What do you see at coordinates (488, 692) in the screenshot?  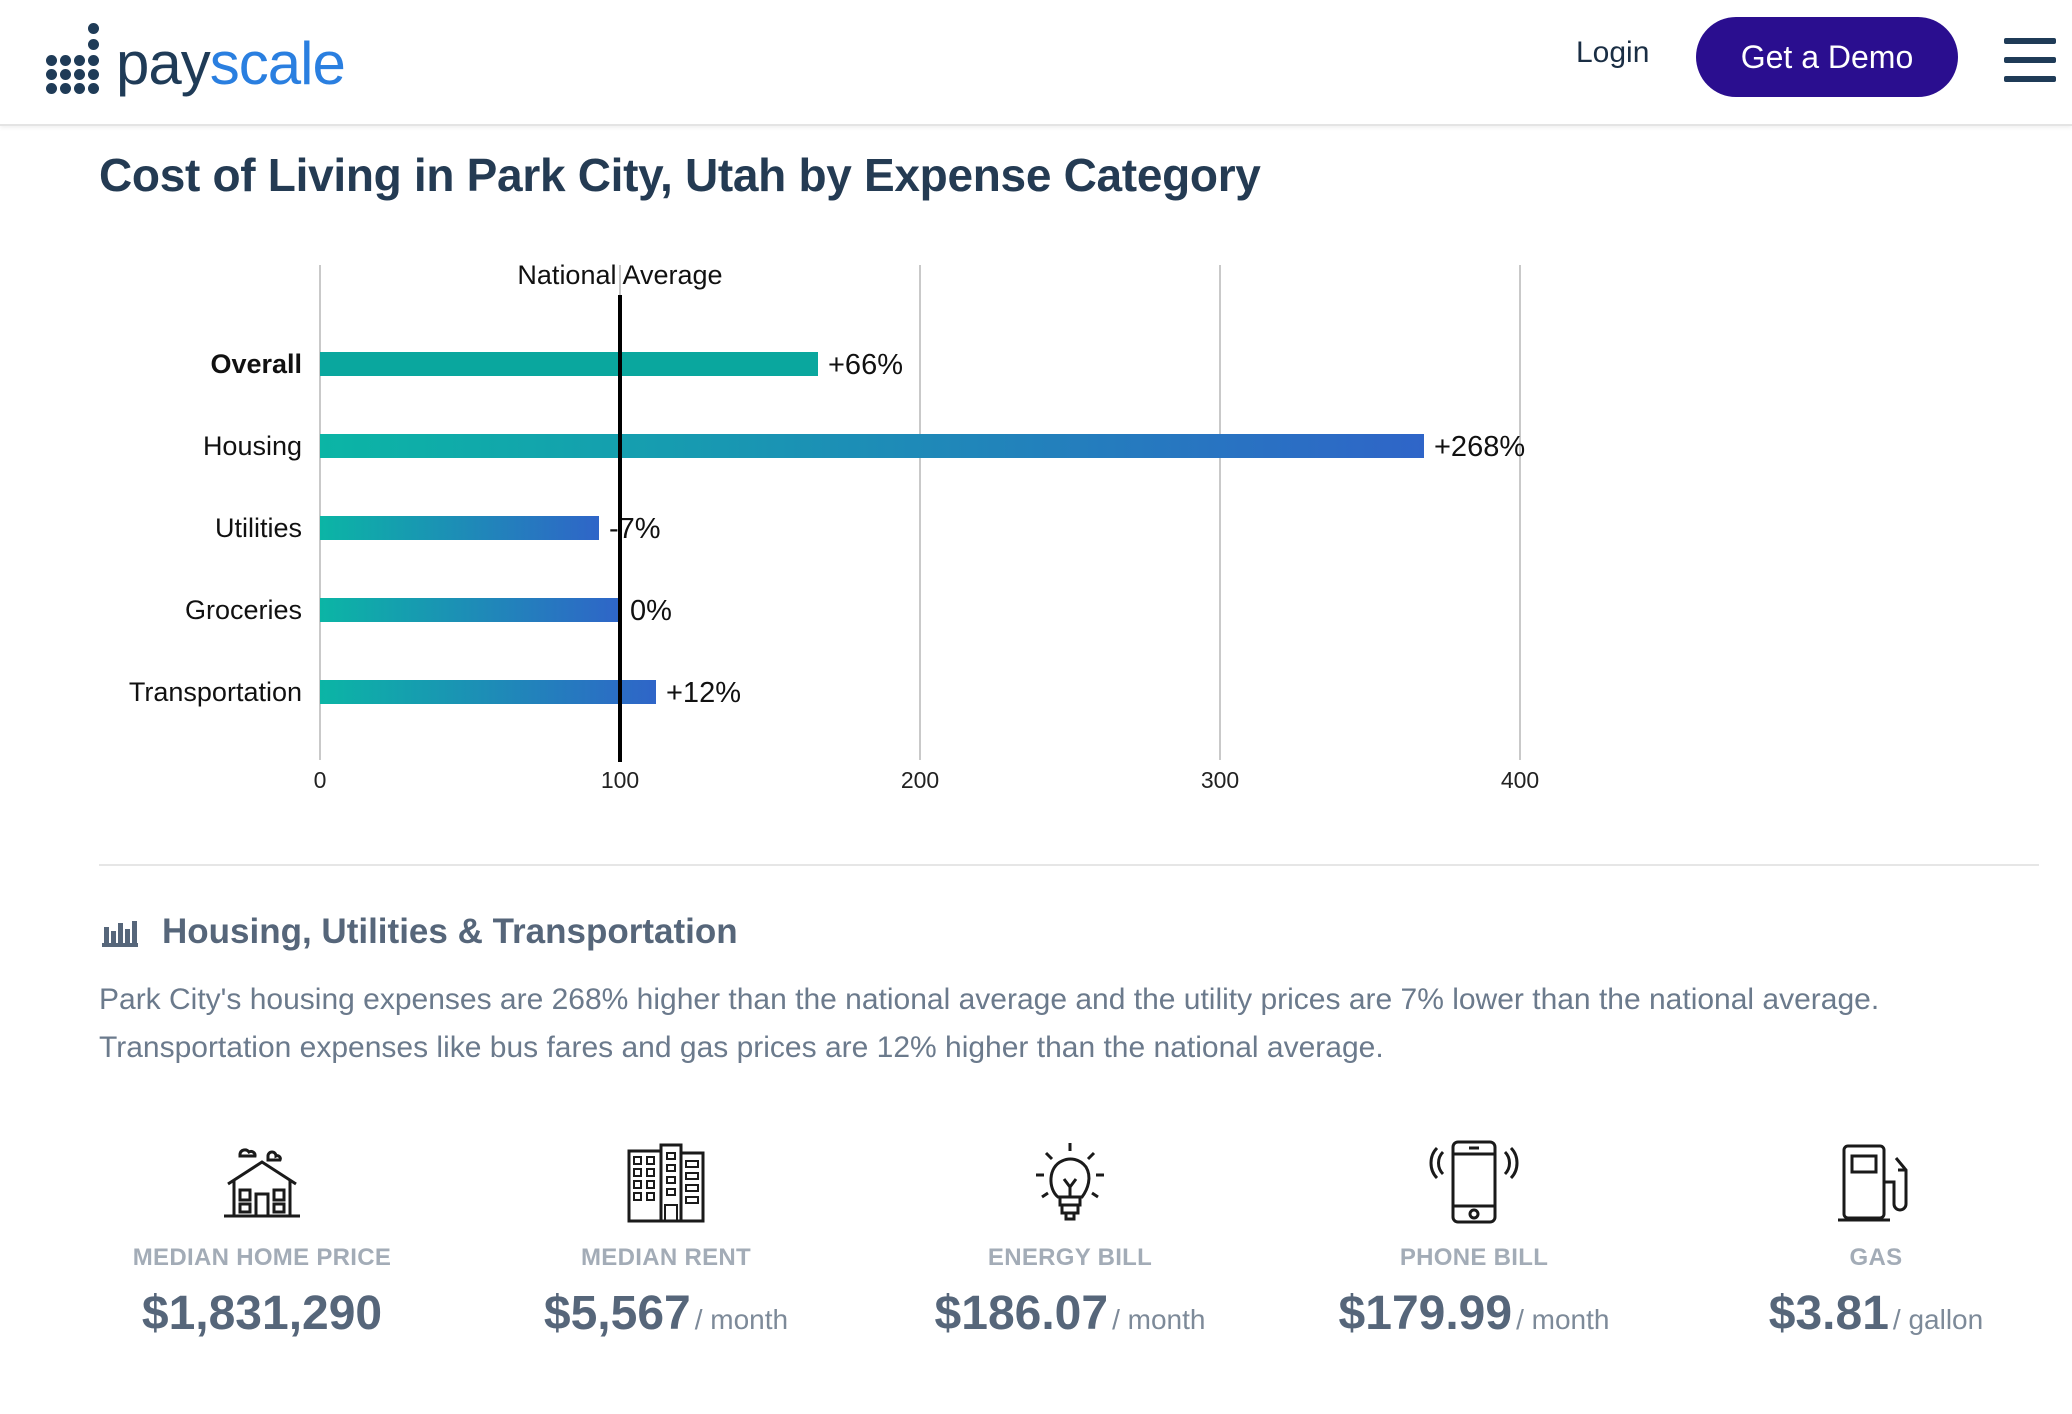 I see `bar-transportation` at bounding box center [488, 692].